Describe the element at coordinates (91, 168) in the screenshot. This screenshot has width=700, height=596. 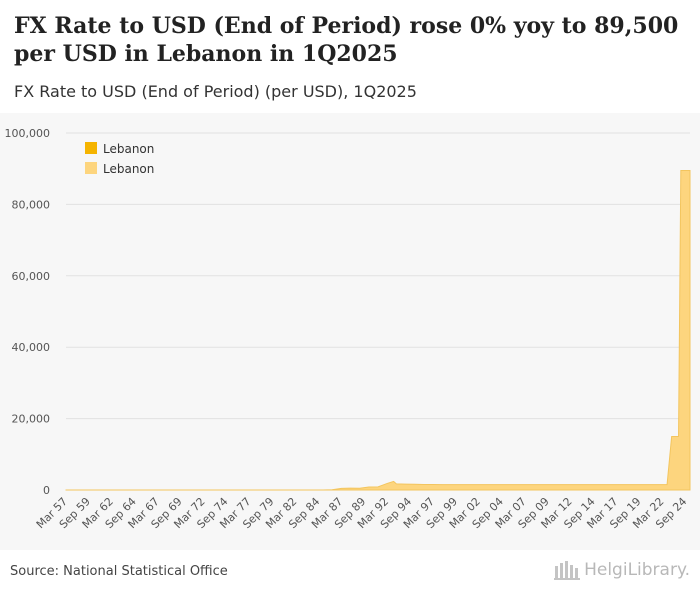
I see `legend-swatch-lebanon-light` at that location.